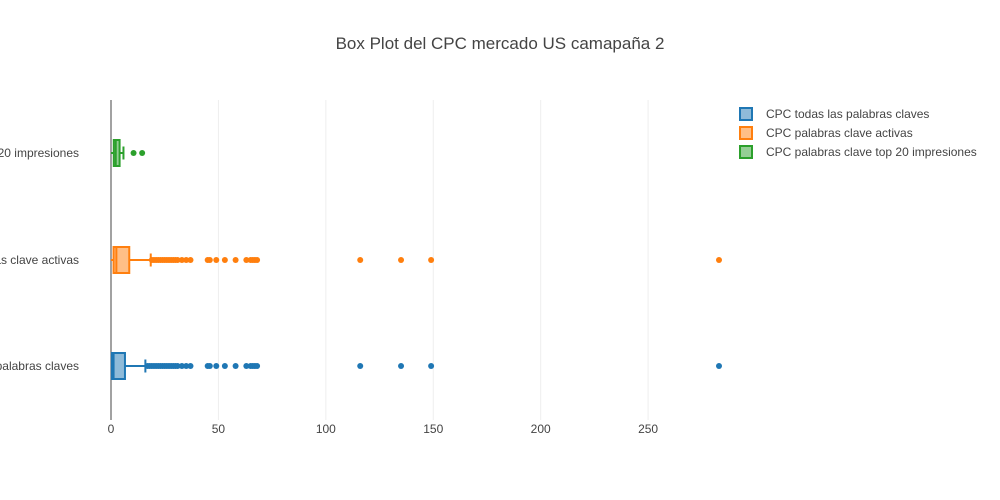 This screenshot has width=1000, height=500. What do you see at coordinates (433, 429) in the screenshot?
I see `x-tick-label: 150` at bounding box center [433, 429].